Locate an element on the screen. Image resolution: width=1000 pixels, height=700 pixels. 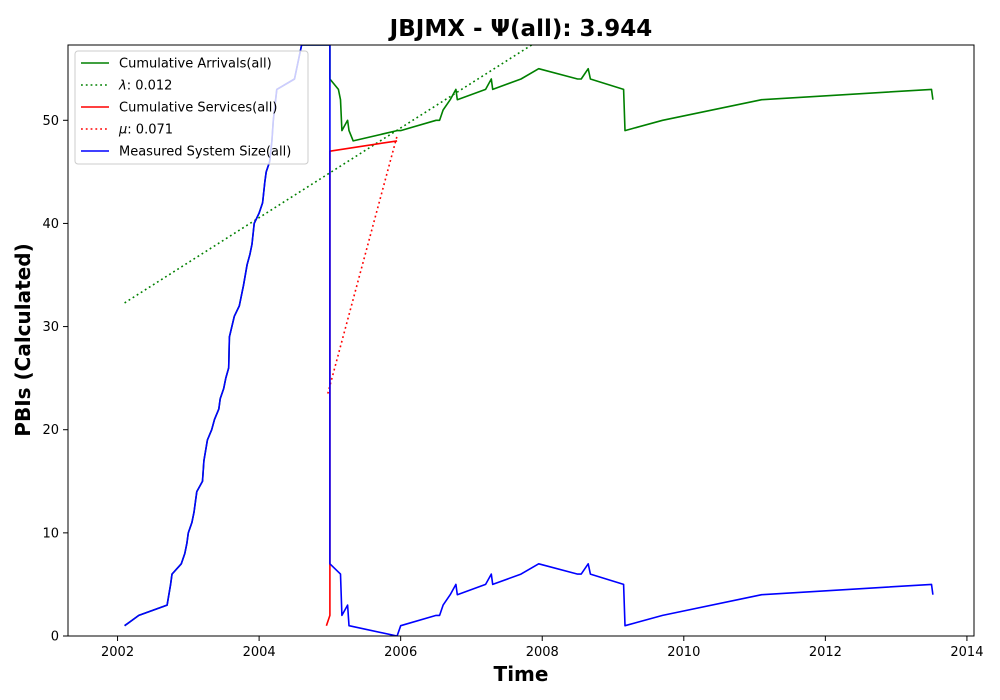
legend-label-2: λ: 0.012 is located at coordinates (145, 86).